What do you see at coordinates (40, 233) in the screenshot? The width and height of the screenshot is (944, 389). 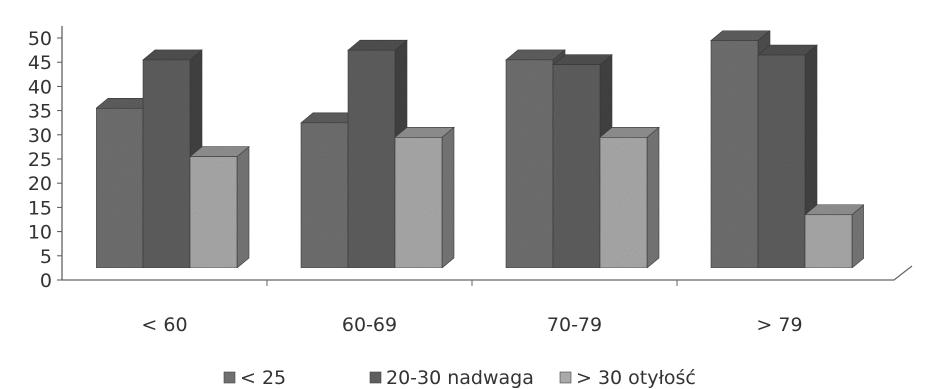 I see `y-tick-label: 10` at bounding box center [40, 233].